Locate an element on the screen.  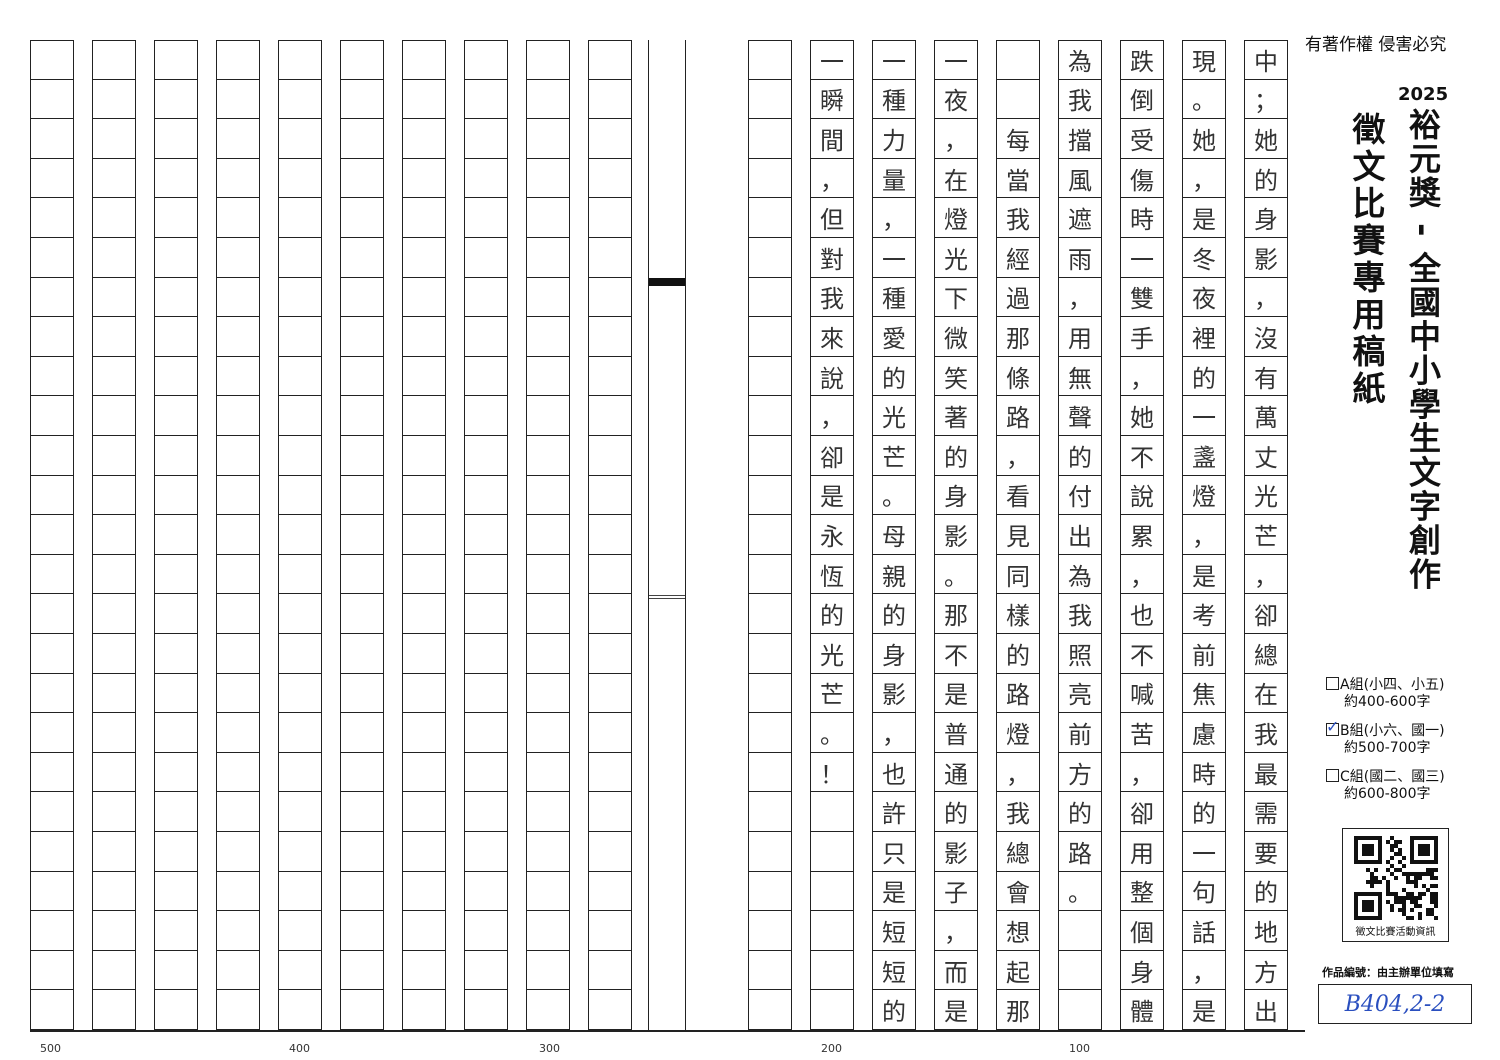
handwritten-char: 種 is located at coordinates (894, 299).